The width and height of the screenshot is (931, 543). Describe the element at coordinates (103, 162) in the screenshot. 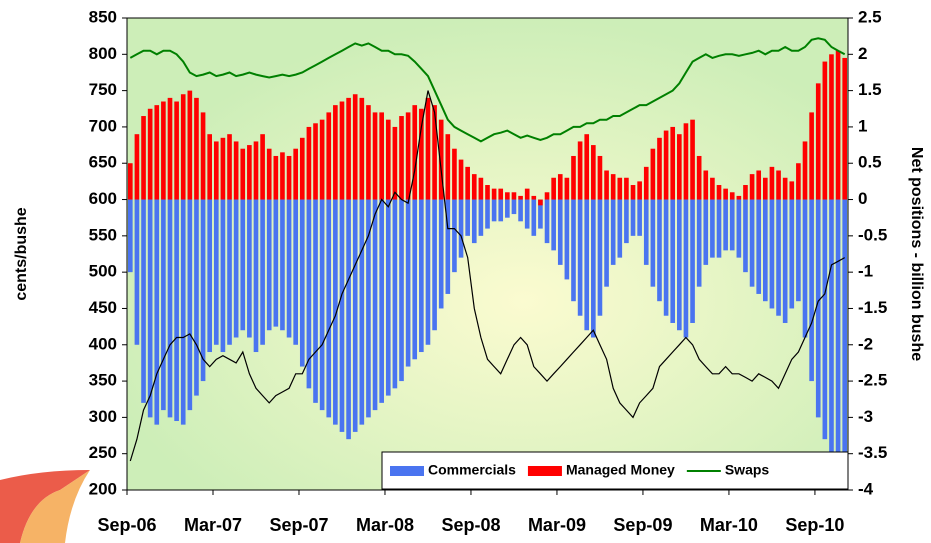

I see `y-tick-label: 650` at that location.